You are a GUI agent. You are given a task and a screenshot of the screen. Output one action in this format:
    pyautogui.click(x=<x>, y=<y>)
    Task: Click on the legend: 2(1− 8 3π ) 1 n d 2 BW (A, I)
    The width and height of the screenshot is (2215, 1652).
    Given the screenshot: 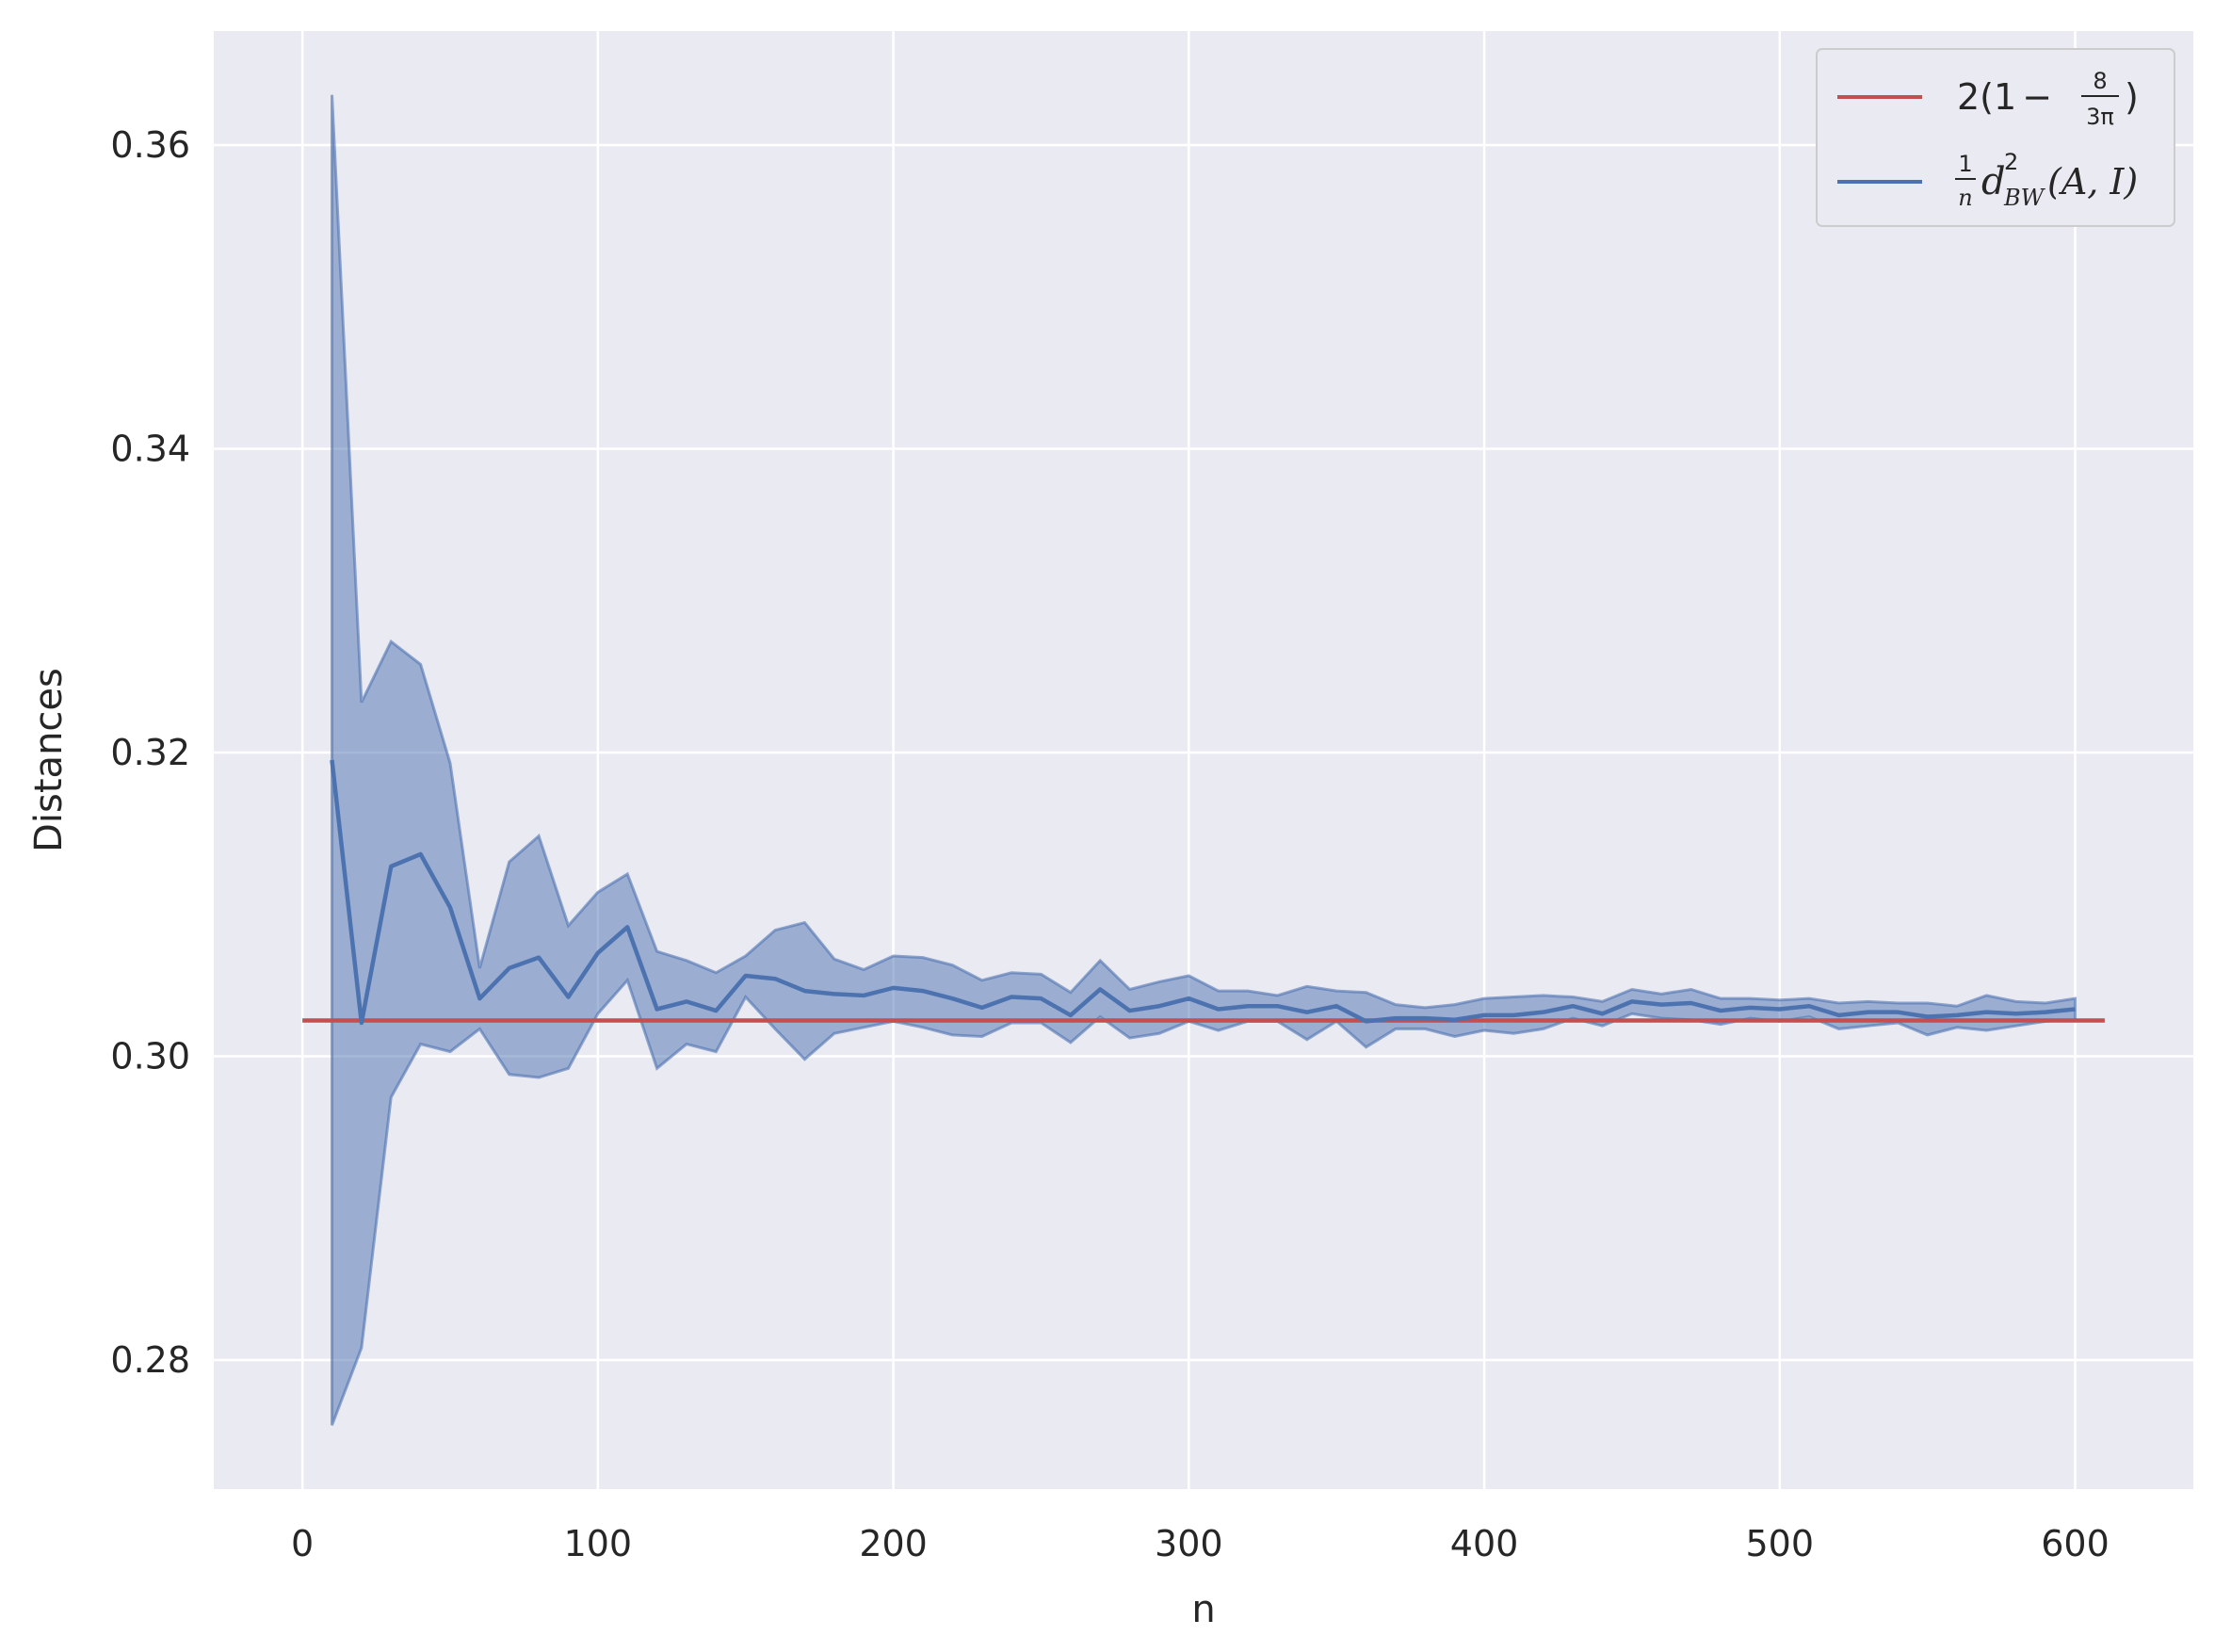 What is the action you would take?
    pyautogui.click(x=1995, y=137)
    